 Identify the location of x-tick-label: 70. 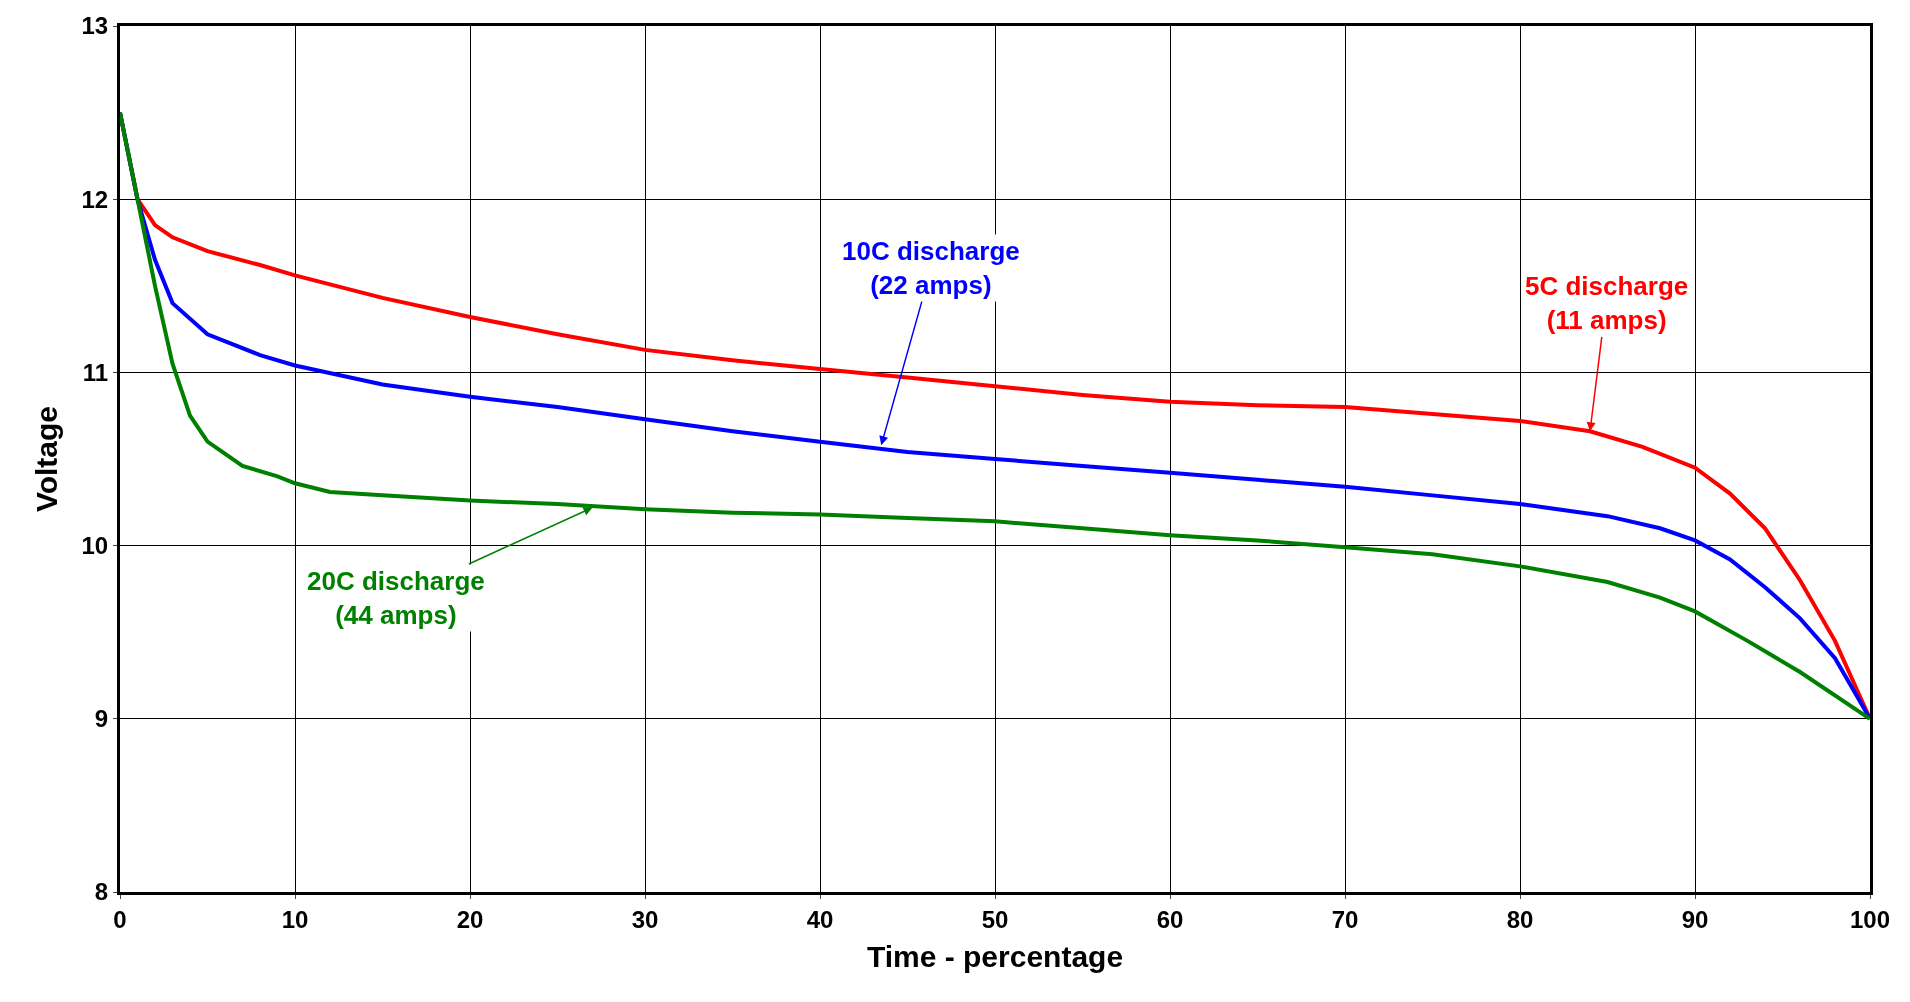
(1345, 919).